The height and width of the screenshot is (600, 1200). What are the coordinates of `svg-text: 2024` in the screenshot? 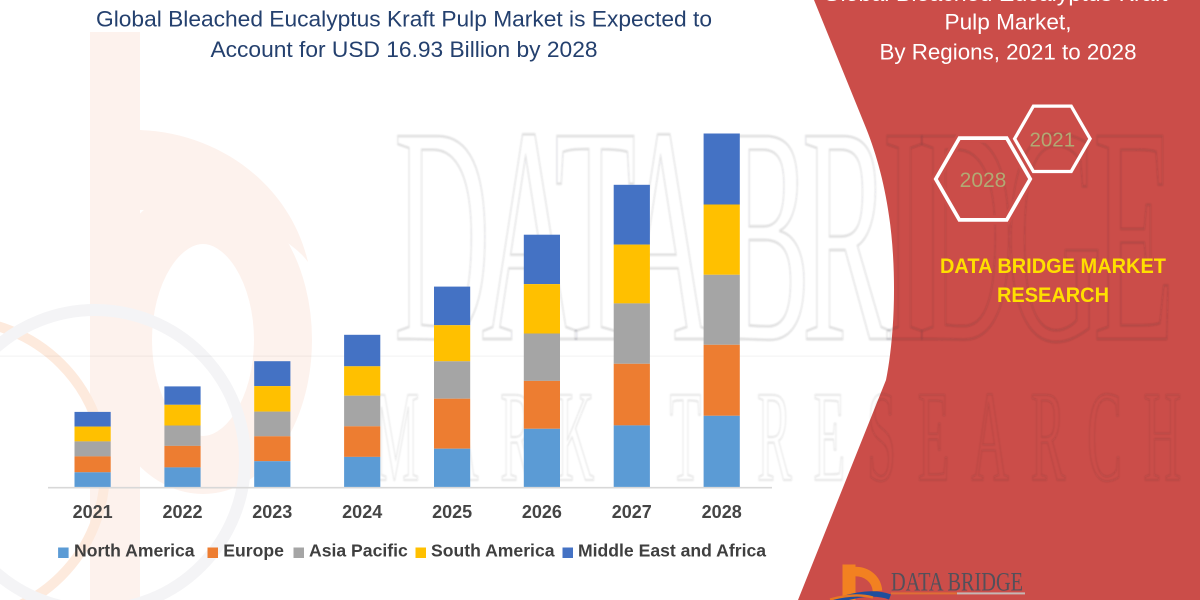 It's located at (362, 512).